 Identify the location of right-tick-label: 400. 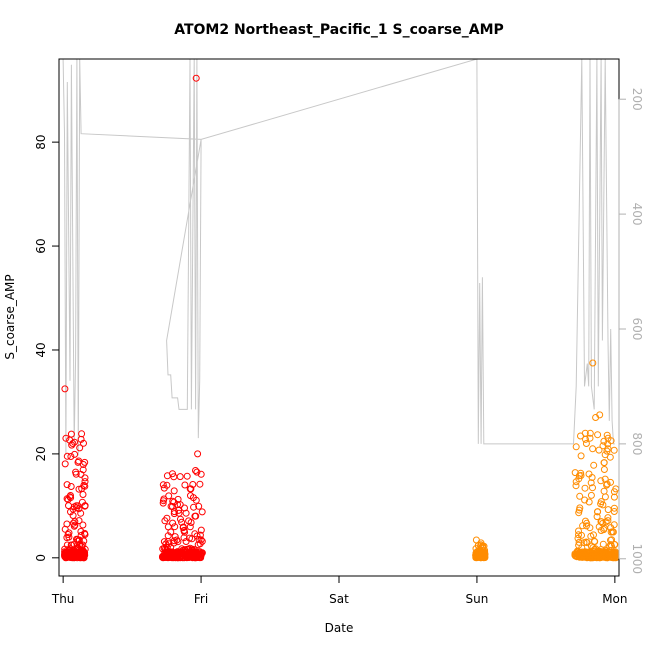
(637, 214).